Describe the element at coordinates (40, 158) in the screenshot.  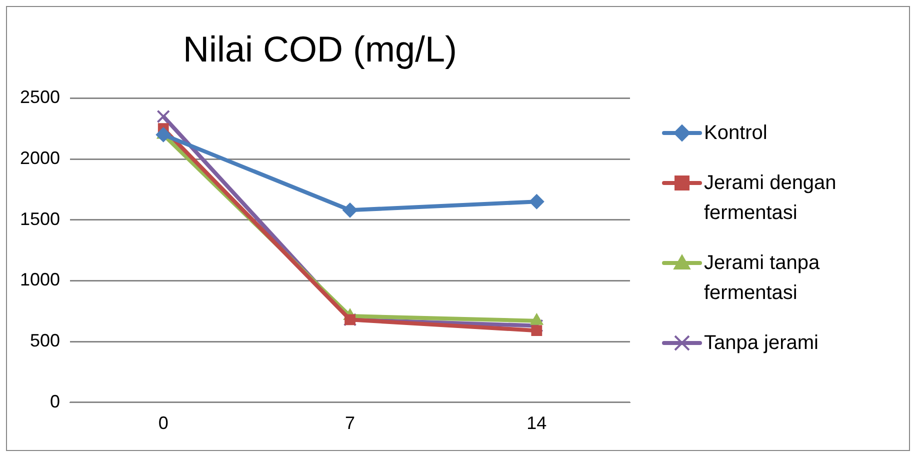
I see `y-tick-label: 2000` at that location.